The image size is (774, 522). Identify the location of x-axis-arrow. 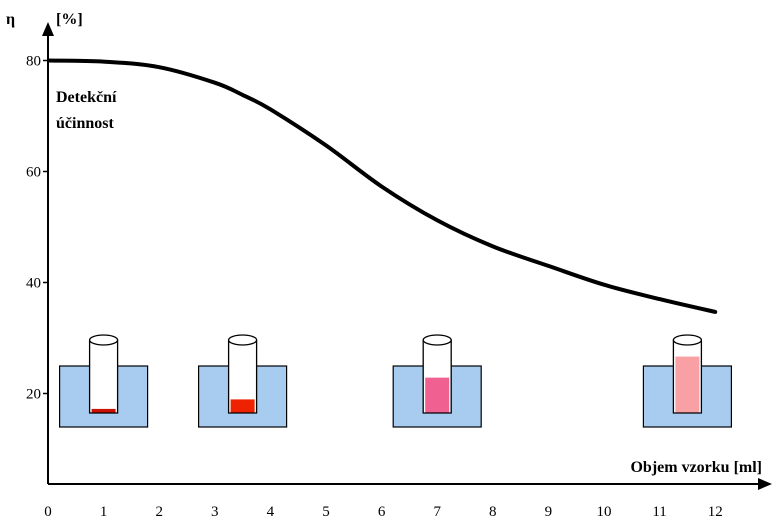
(765, 484).